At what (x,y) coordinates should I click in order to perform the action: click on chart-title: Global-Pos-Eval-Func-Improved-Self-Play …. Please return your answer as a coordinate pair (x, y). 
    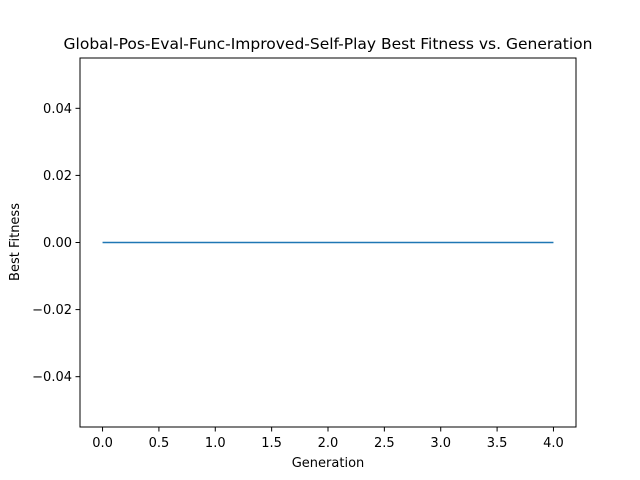
    Looking at the image, I should click on (328, 44).